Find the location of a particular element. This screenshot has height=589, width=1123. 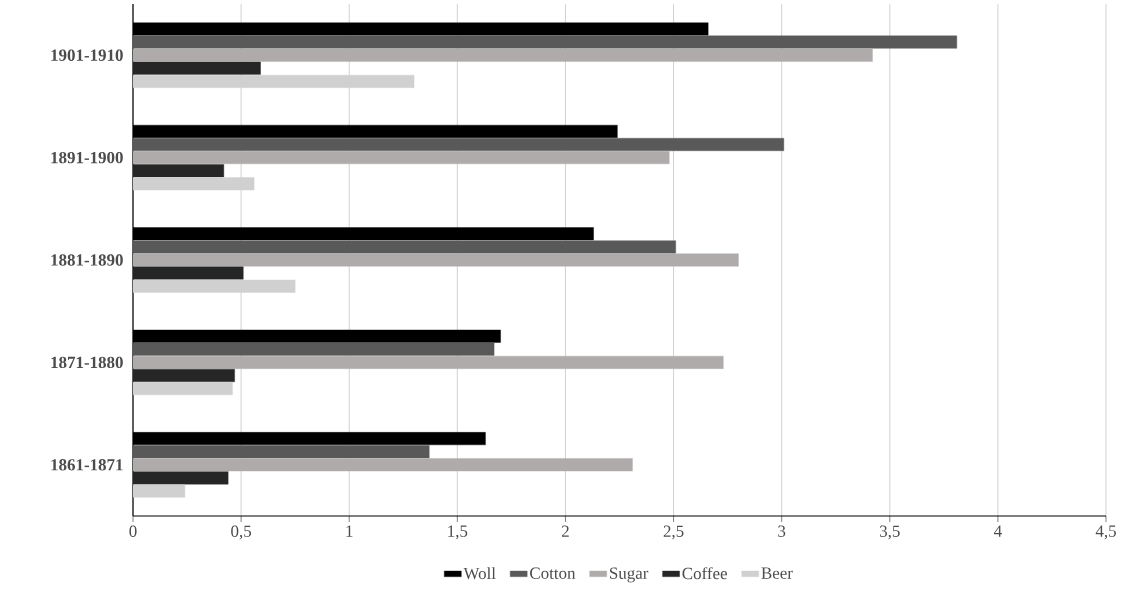

legend-label: Coffee is located at coordinates (704, 573).